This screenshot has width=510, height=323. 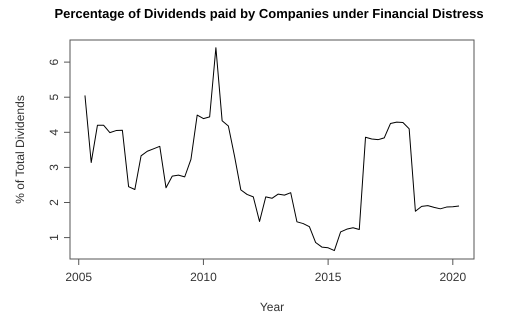 I want to click on y-tick-label: 1, so click(x=54, y=237).